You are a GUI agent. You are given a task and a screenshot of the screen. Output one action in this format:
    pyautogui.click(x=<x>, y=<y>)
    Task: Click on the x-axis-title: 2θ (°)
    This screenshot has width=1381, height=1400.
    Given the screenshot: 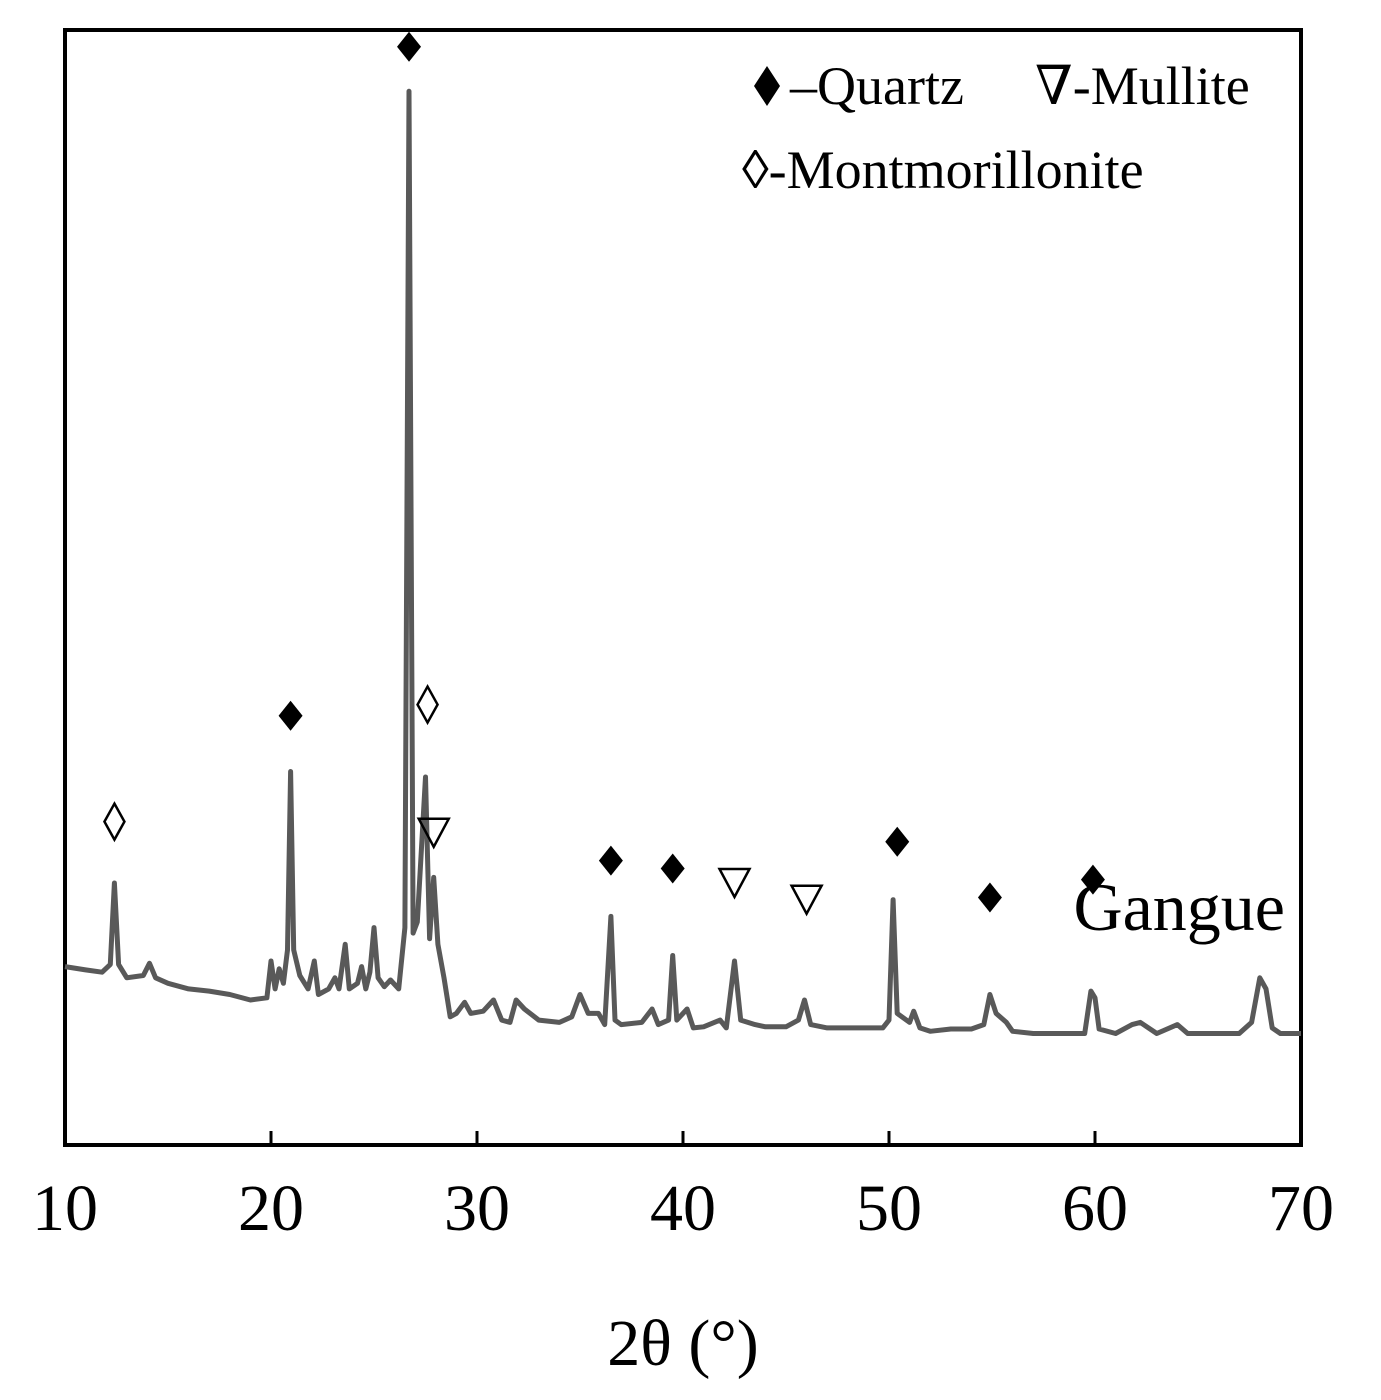 What is the action you would take?
    pyautogui.click(x=682, y=1343)
    